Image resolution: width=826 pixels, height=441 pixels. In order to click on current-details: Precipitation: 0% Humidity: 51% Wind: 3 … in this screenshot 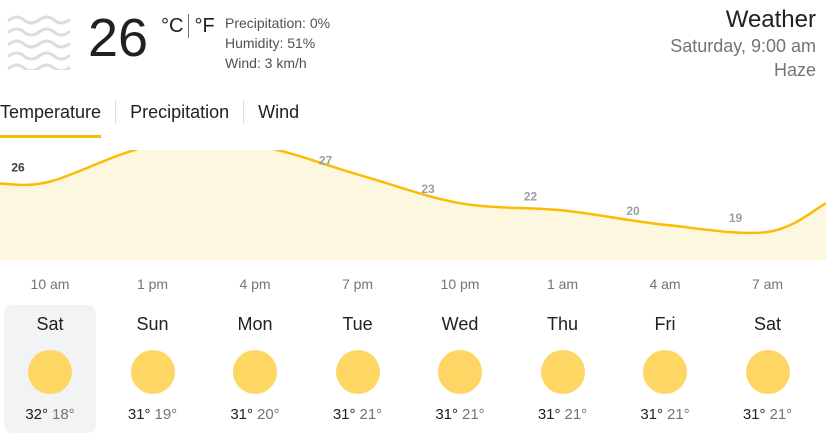, I will do `click(277, 43)`.